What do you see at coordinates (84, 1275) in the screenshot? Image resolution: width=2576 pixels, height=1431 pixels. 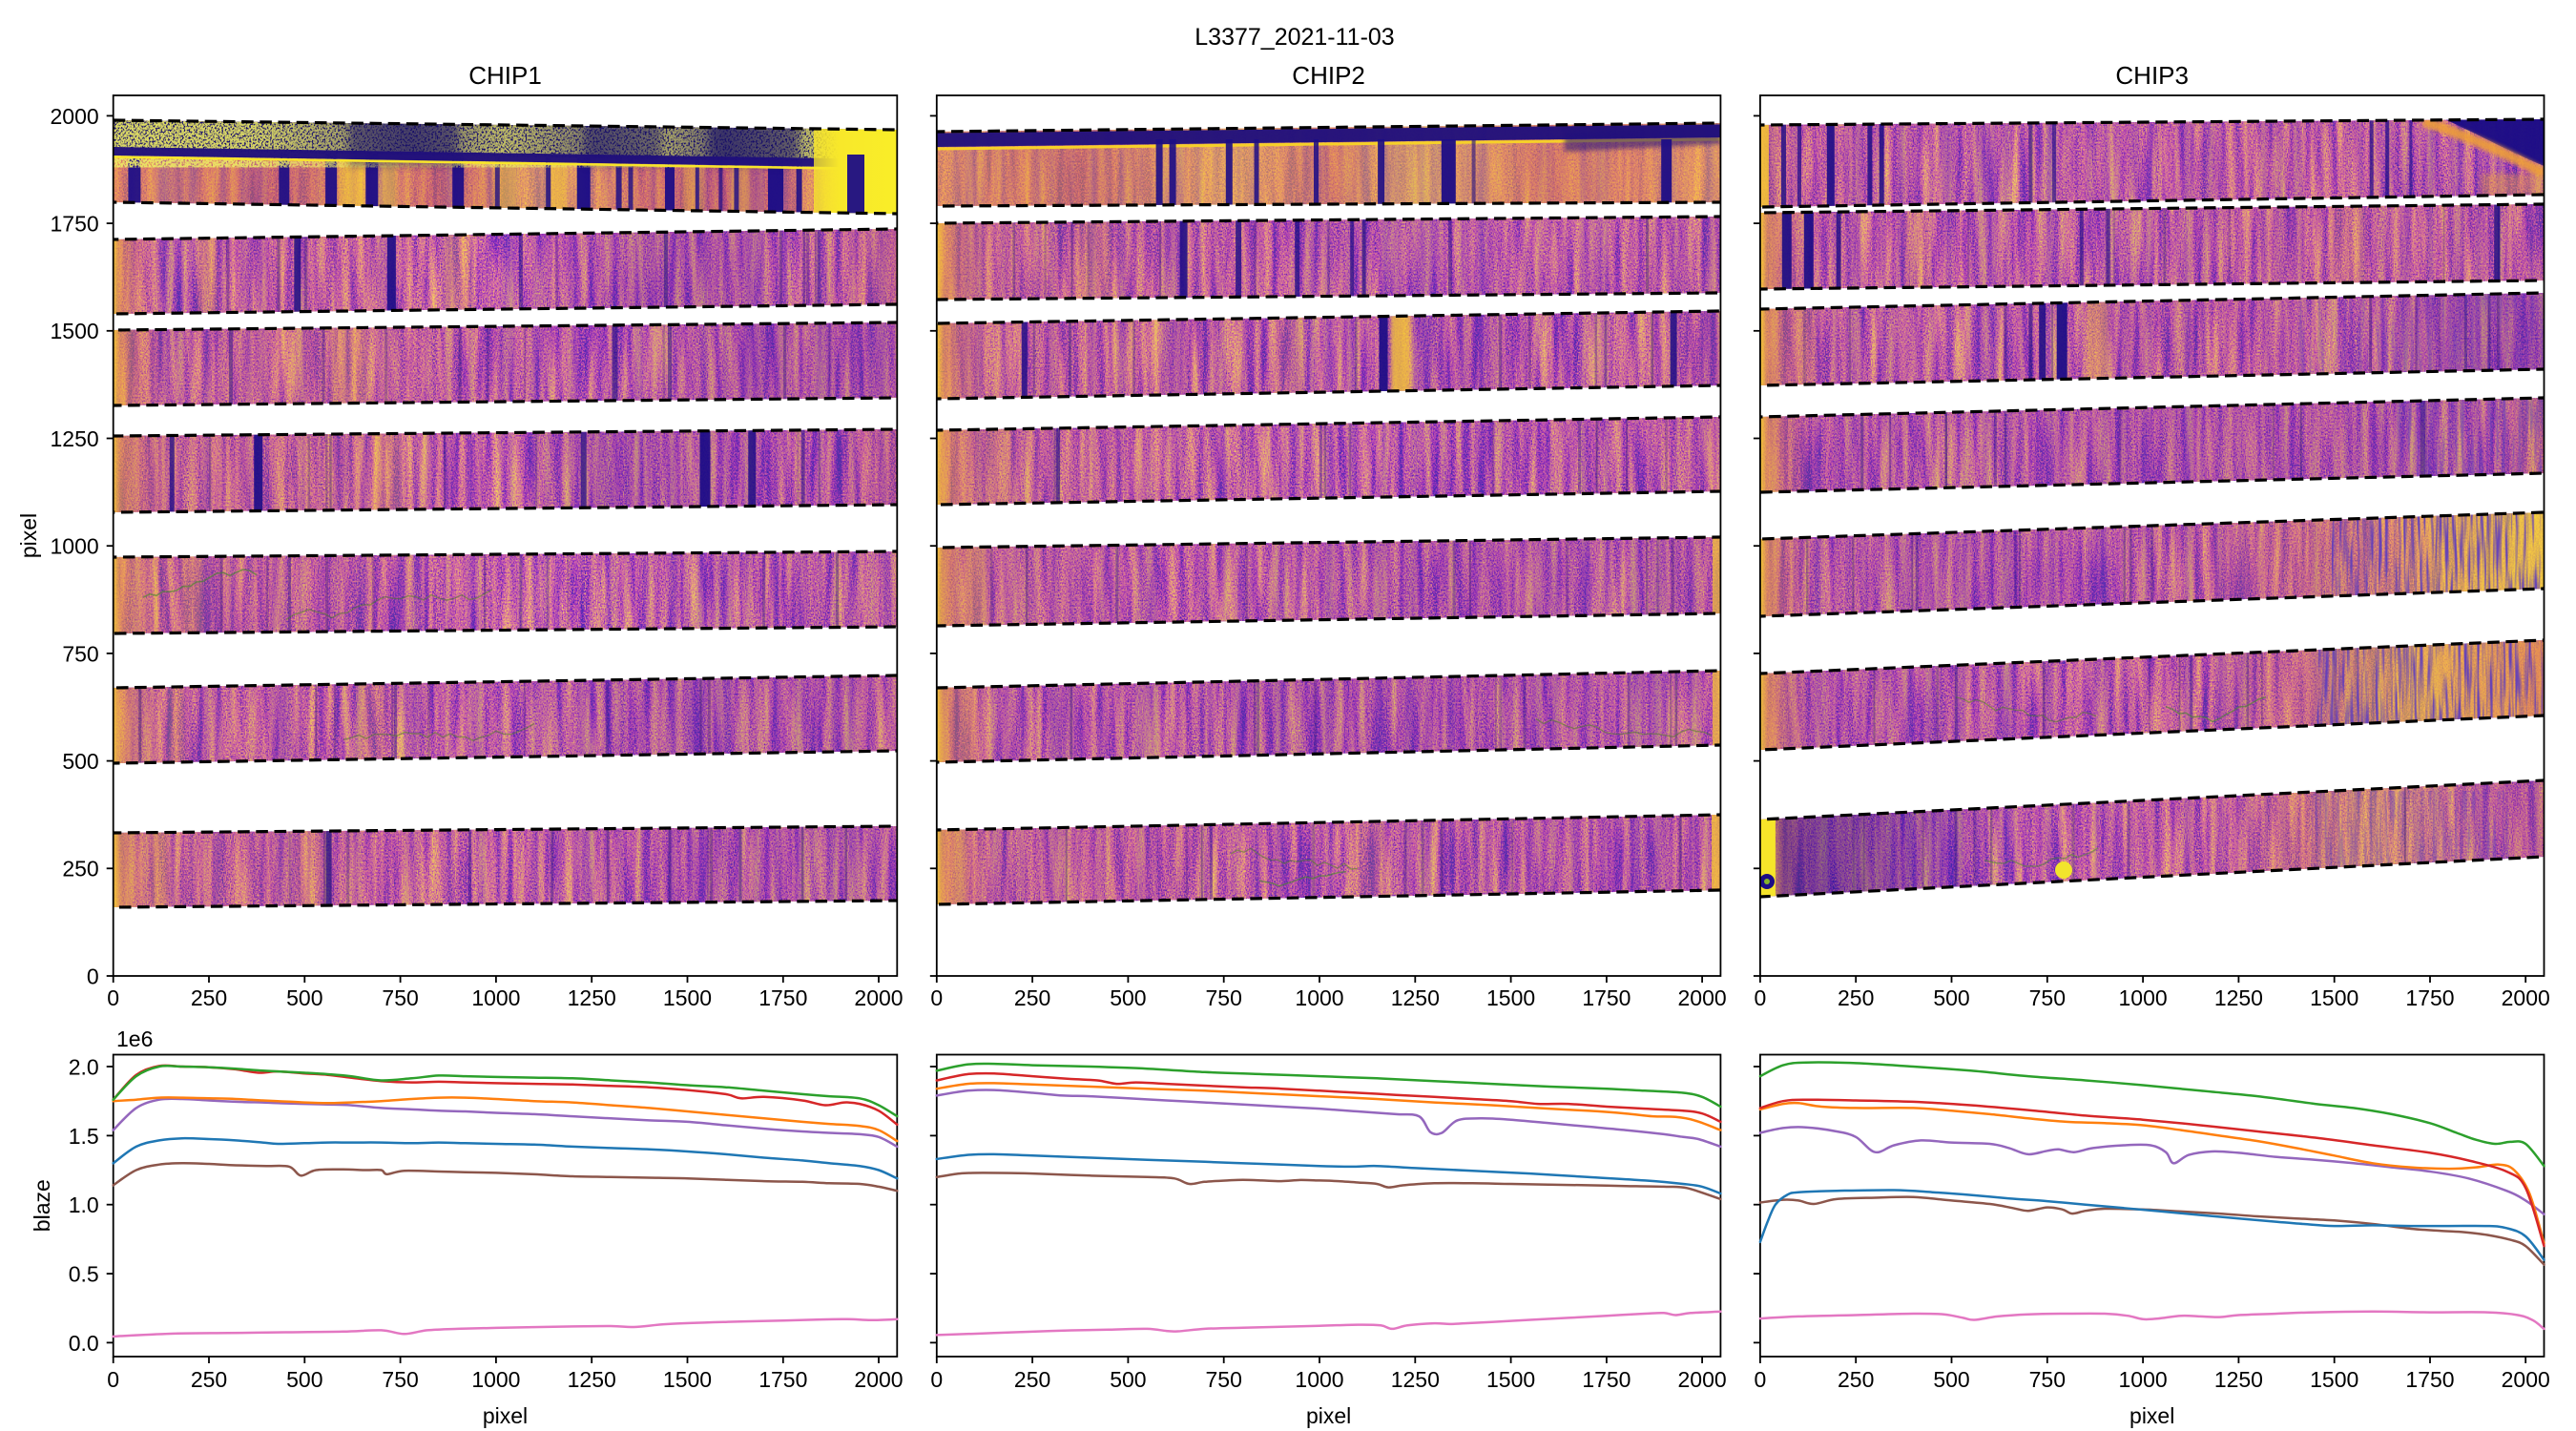 I see `svg-text: 0.5` at bounding box center [84, 1275].